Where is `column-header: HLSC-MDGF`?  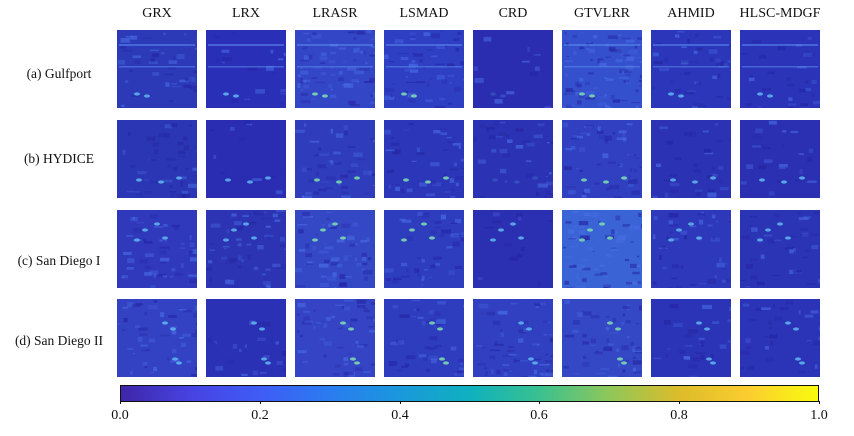
column-header: HLSC-MDGF is located at coordinates (780, 13).